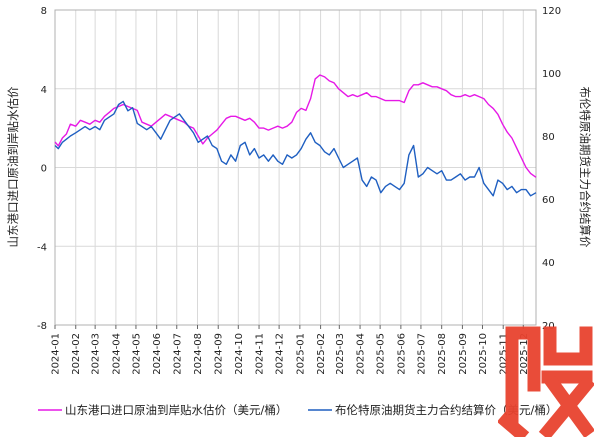  What do you see at coordinates (524, 354) in the screenshot?
I see `x-tick-label: 2025-12` at bounding box center [524, 354].